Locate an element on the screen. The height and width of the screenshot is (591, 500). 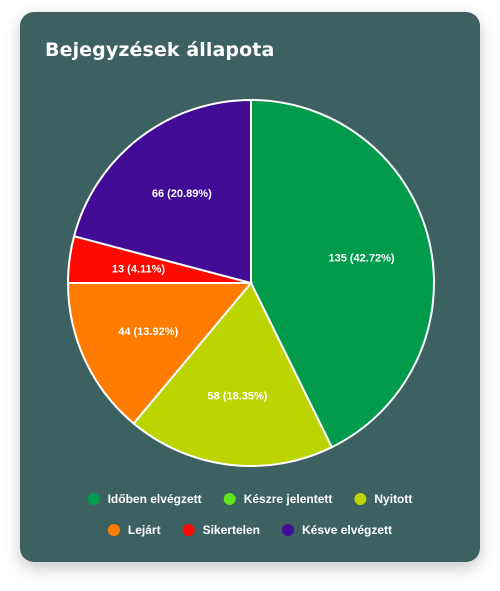
chart-title: Bejegyzések állapota is located at coordinates (160, 50).